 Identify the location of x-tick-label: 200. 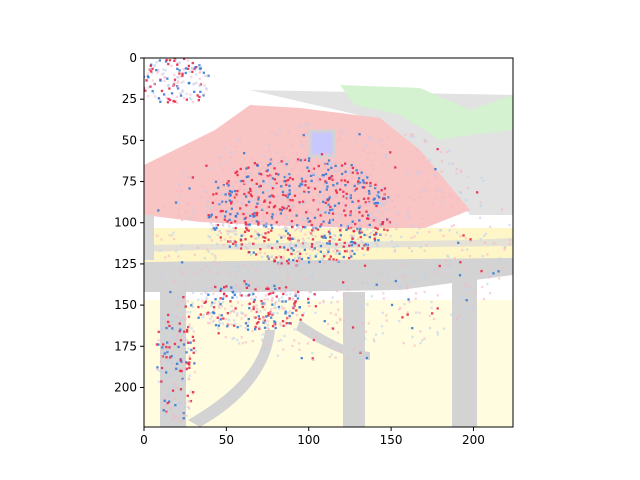
(473, 440).